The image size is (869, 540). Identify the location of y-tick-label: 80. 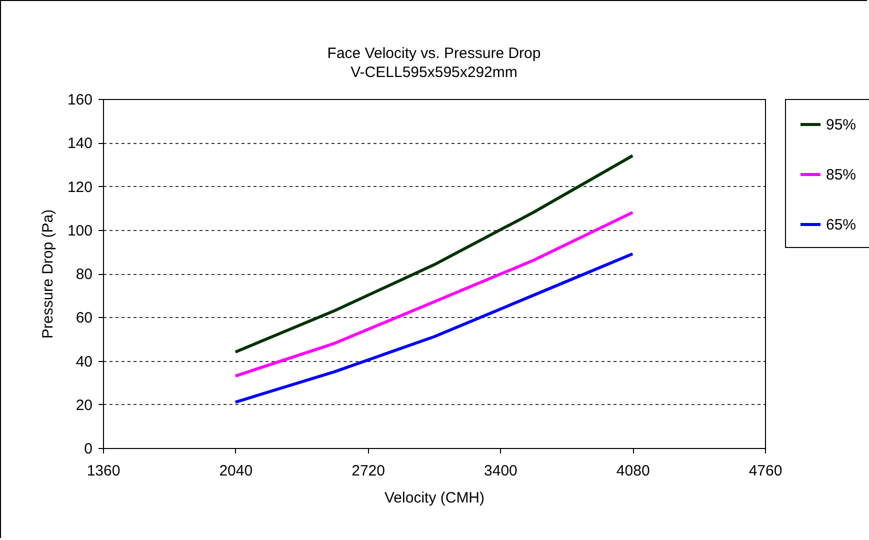
(84, 274).